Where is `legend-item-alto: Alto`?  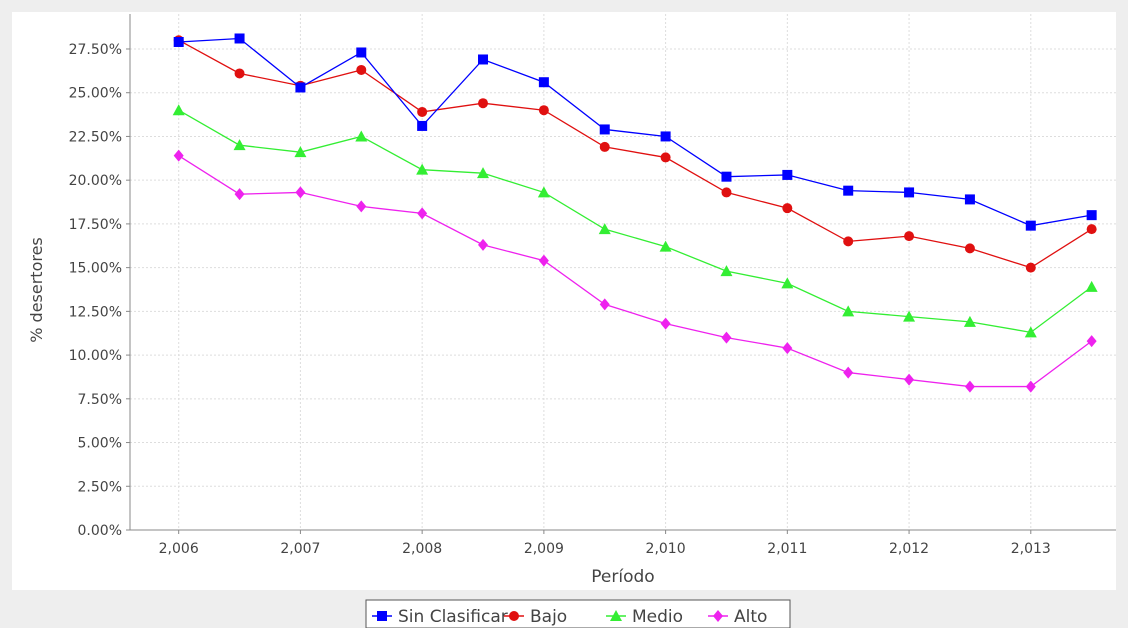 legend-item-alto: Alto is located at coordinates (737, 617).